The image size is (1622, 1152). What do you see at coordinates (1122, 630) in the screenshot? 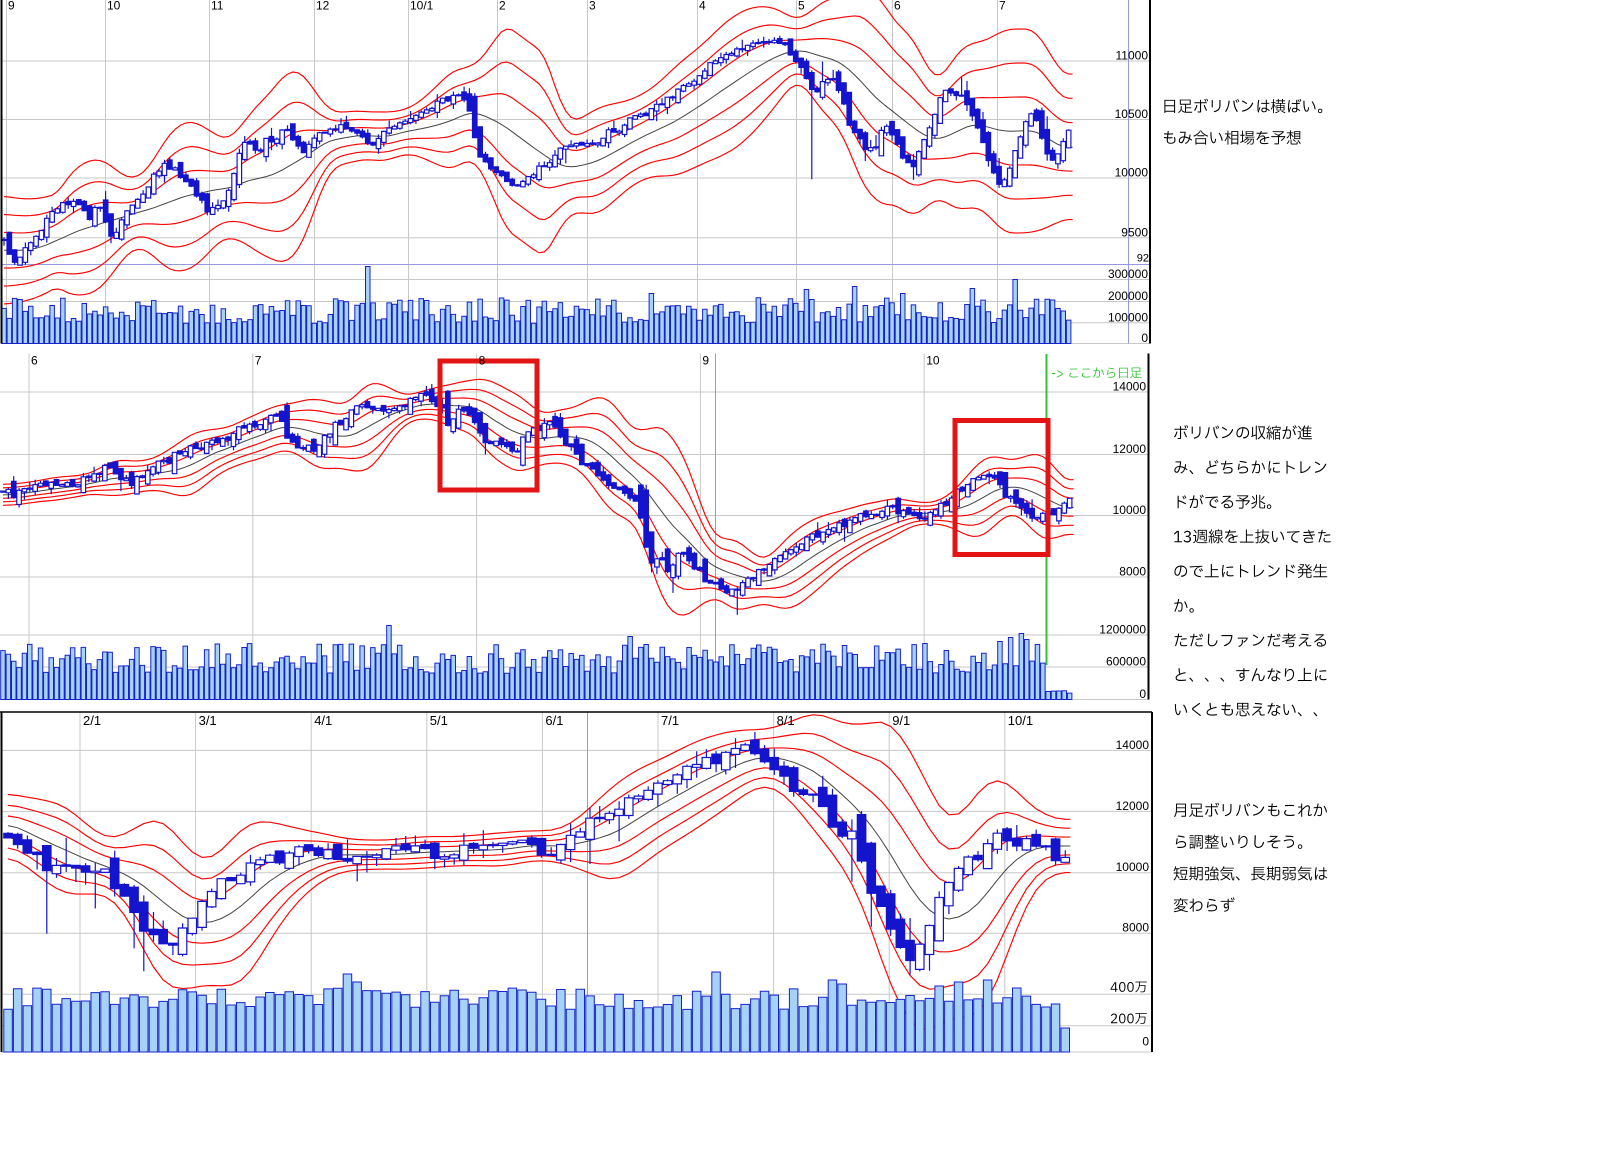
I see `svg-text: 1200000` at bounding box center [1122, 630].